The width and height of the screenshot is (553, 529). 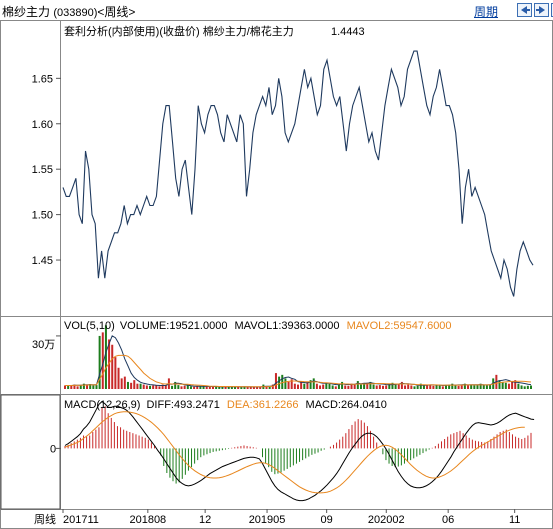 I want to click on volume-tick-label: 30万, so click(x=43, y=345).